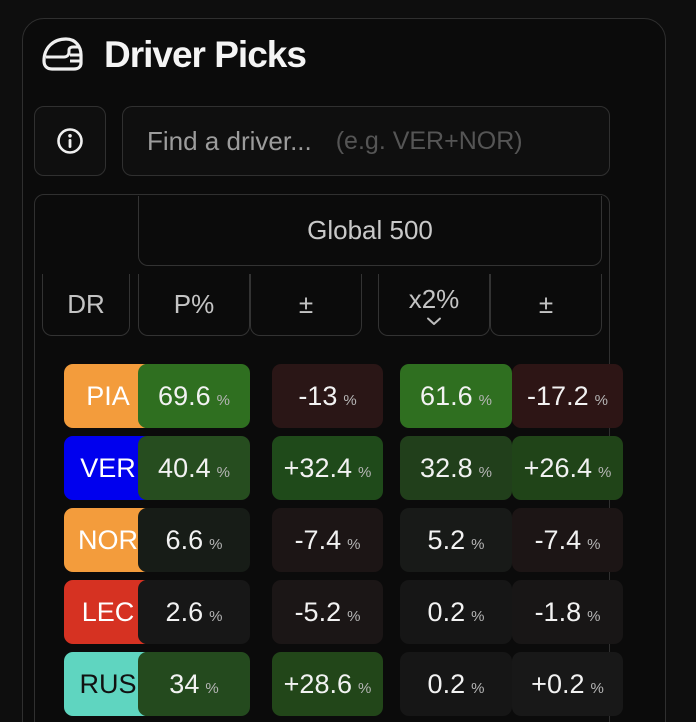 This screenshot has height=722, width=696. Describe the element at coordinates (429, 140) in the screenshot. I see `search-hint: (e.g. VER+NOR)` at that location.